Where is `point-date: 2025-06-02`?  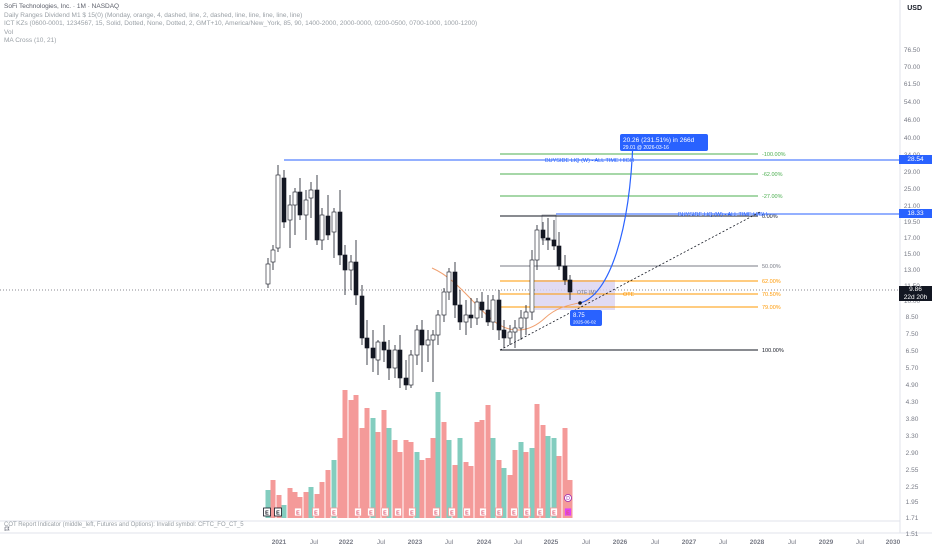 point-date: 2025-06-02 is located at coordinates (585, 322).